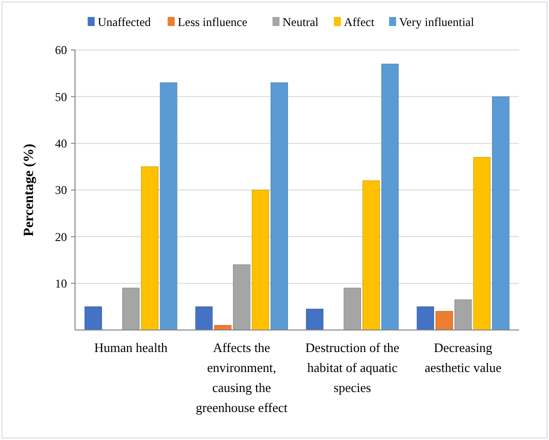 This screenshot has width=549, height=440. Describe the element at coordinates (359, 22) in the screenshot. I see `legend-label: Affect` at that location.